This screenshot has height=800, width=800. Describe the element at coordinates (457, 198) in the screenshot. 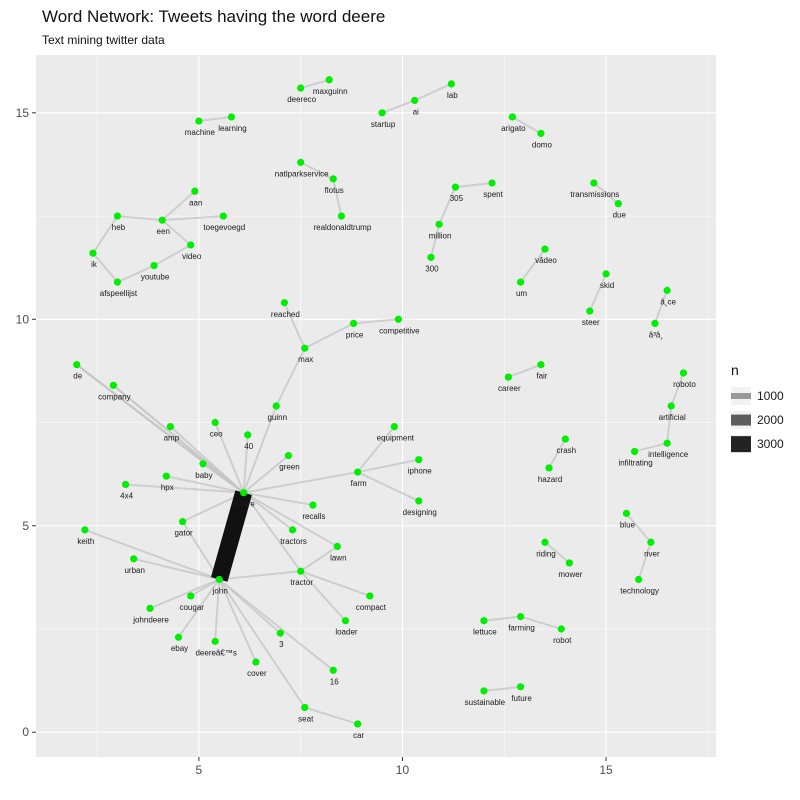

I see `node-label: 305` at that location.